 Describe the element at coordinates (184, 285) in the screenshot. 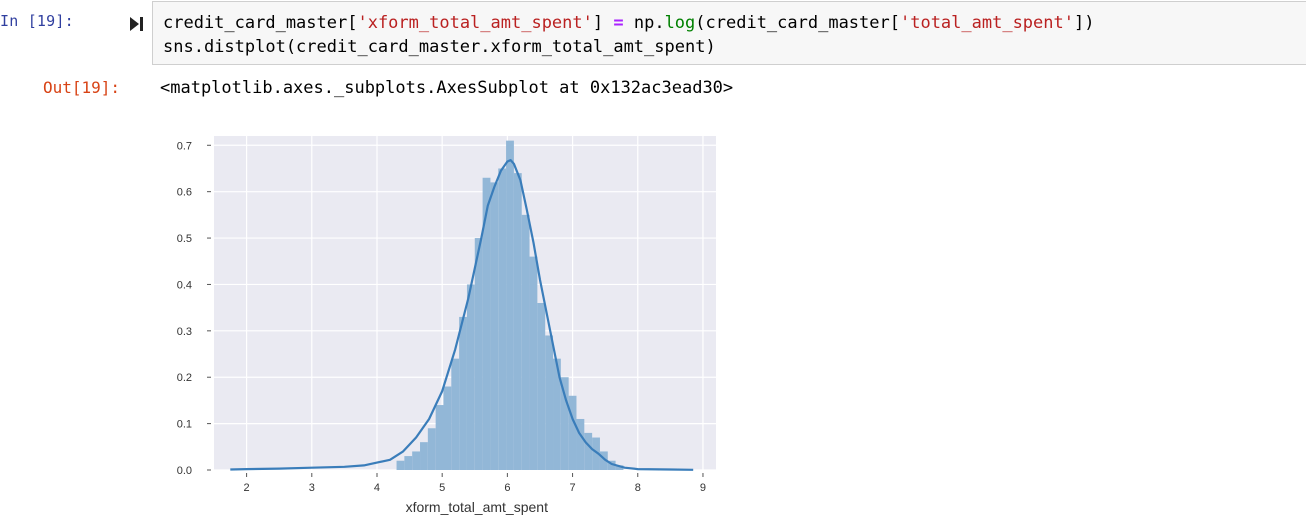

I see `y-tick-label: 0.4` at that location.